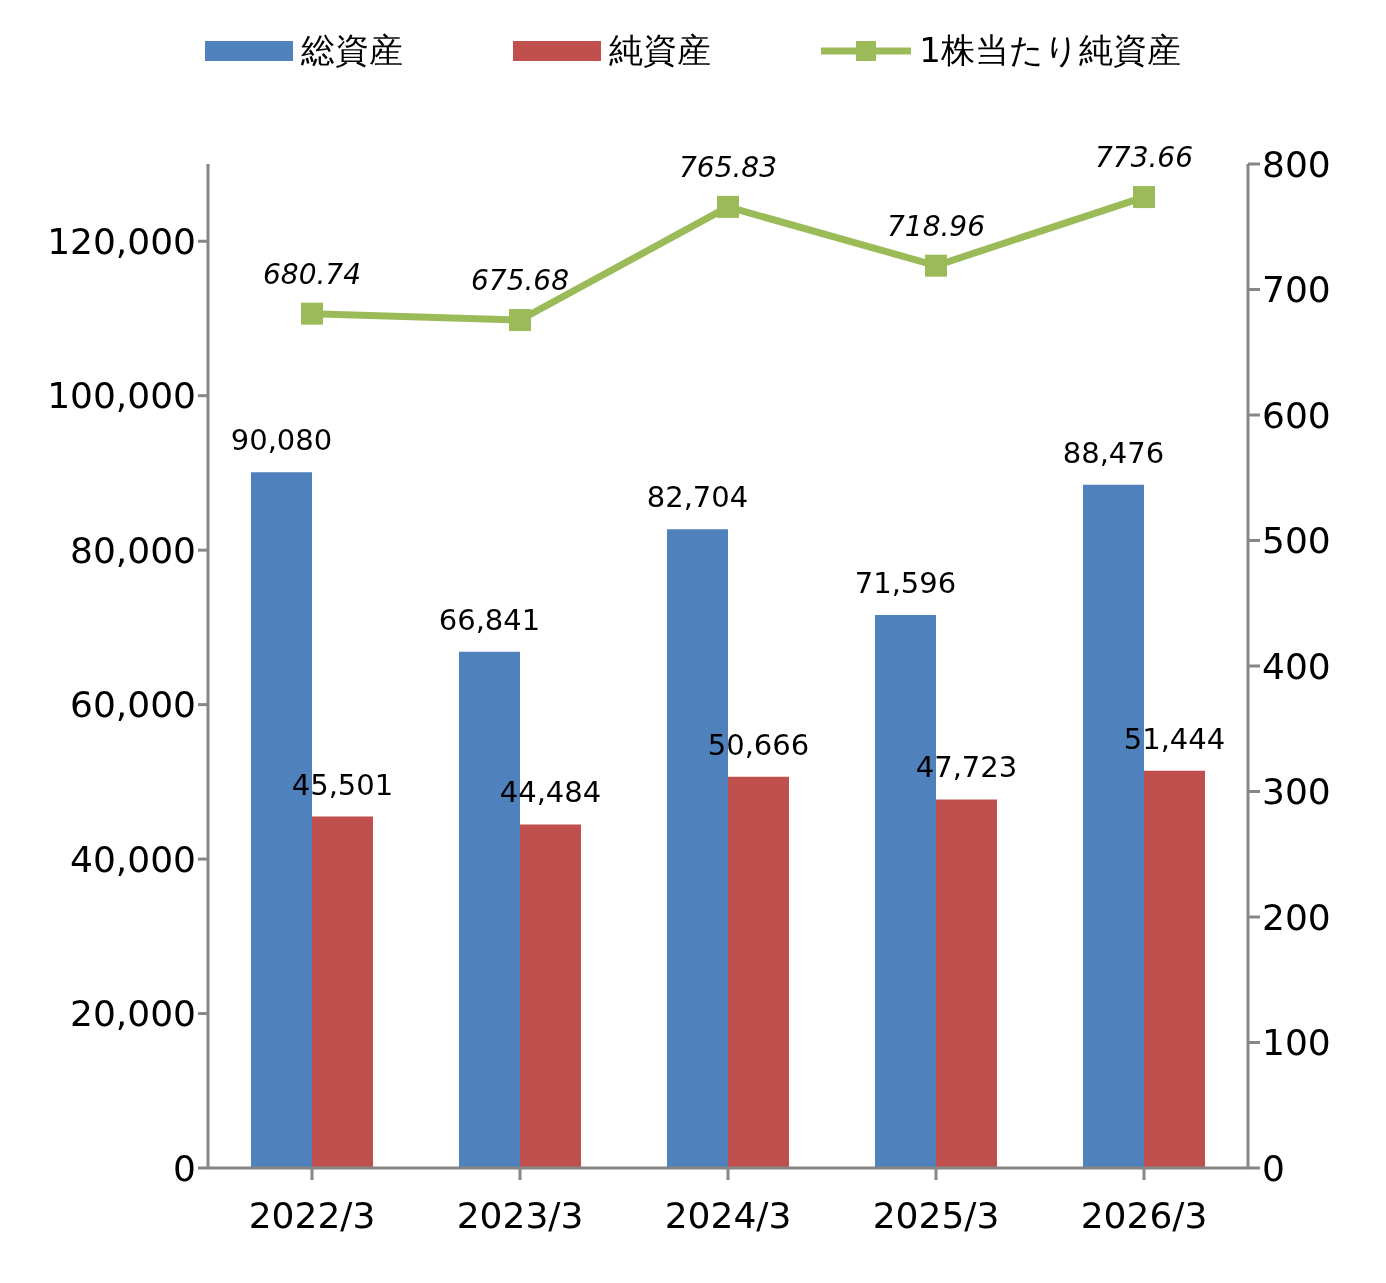 This screenshot has height=1283, width=1386. What do you see at coordinates (728, 1215) in the screenshot?
I see `x-tick-label: 2024/3` at bounding box center [728, 1215].